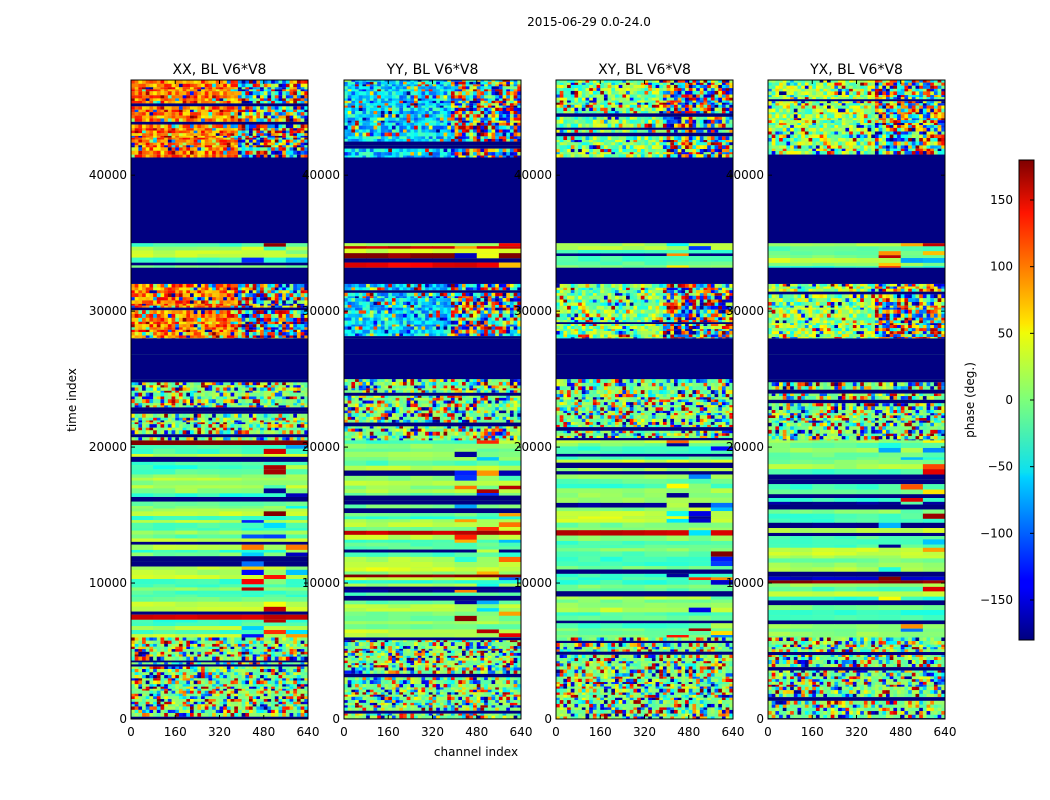 This screenshot has height=800, width=1050. What do you see at coordinates (856, 70) in the screenshot?
I see `panel-title: YX, BL V6*V8` at bounding box center [856, 70].